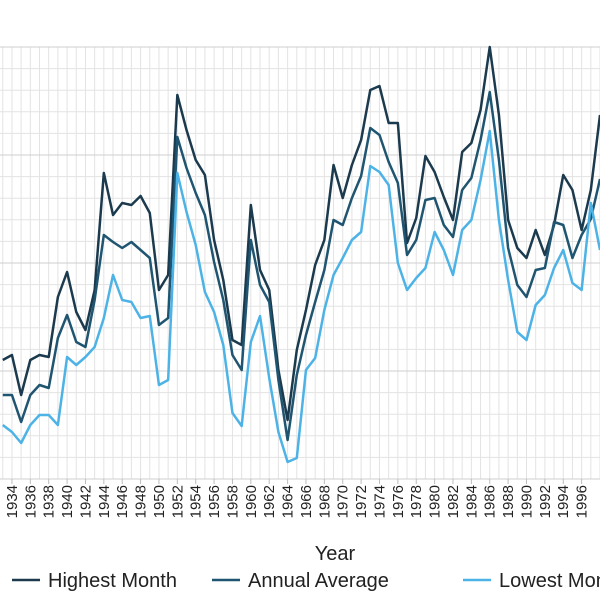 This screenshot has width=600, height=600. What do you see at coordinates (398, 501) in the screenshot?
I see `x-tick-label: 1976` at bounding box center [398, 501].